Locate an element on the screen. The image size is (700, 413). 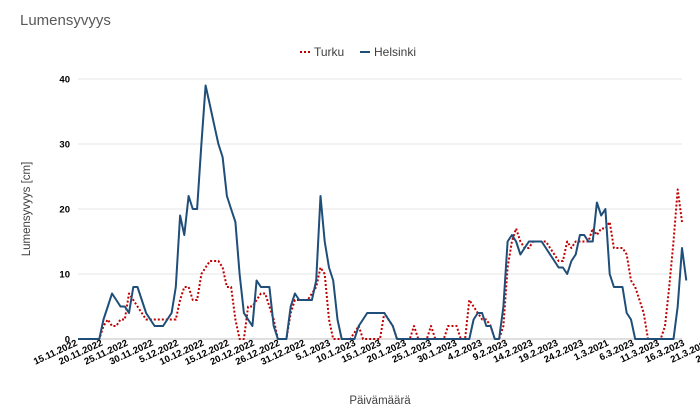
y-tick-label: 0 is located at coordinates (67, 340).